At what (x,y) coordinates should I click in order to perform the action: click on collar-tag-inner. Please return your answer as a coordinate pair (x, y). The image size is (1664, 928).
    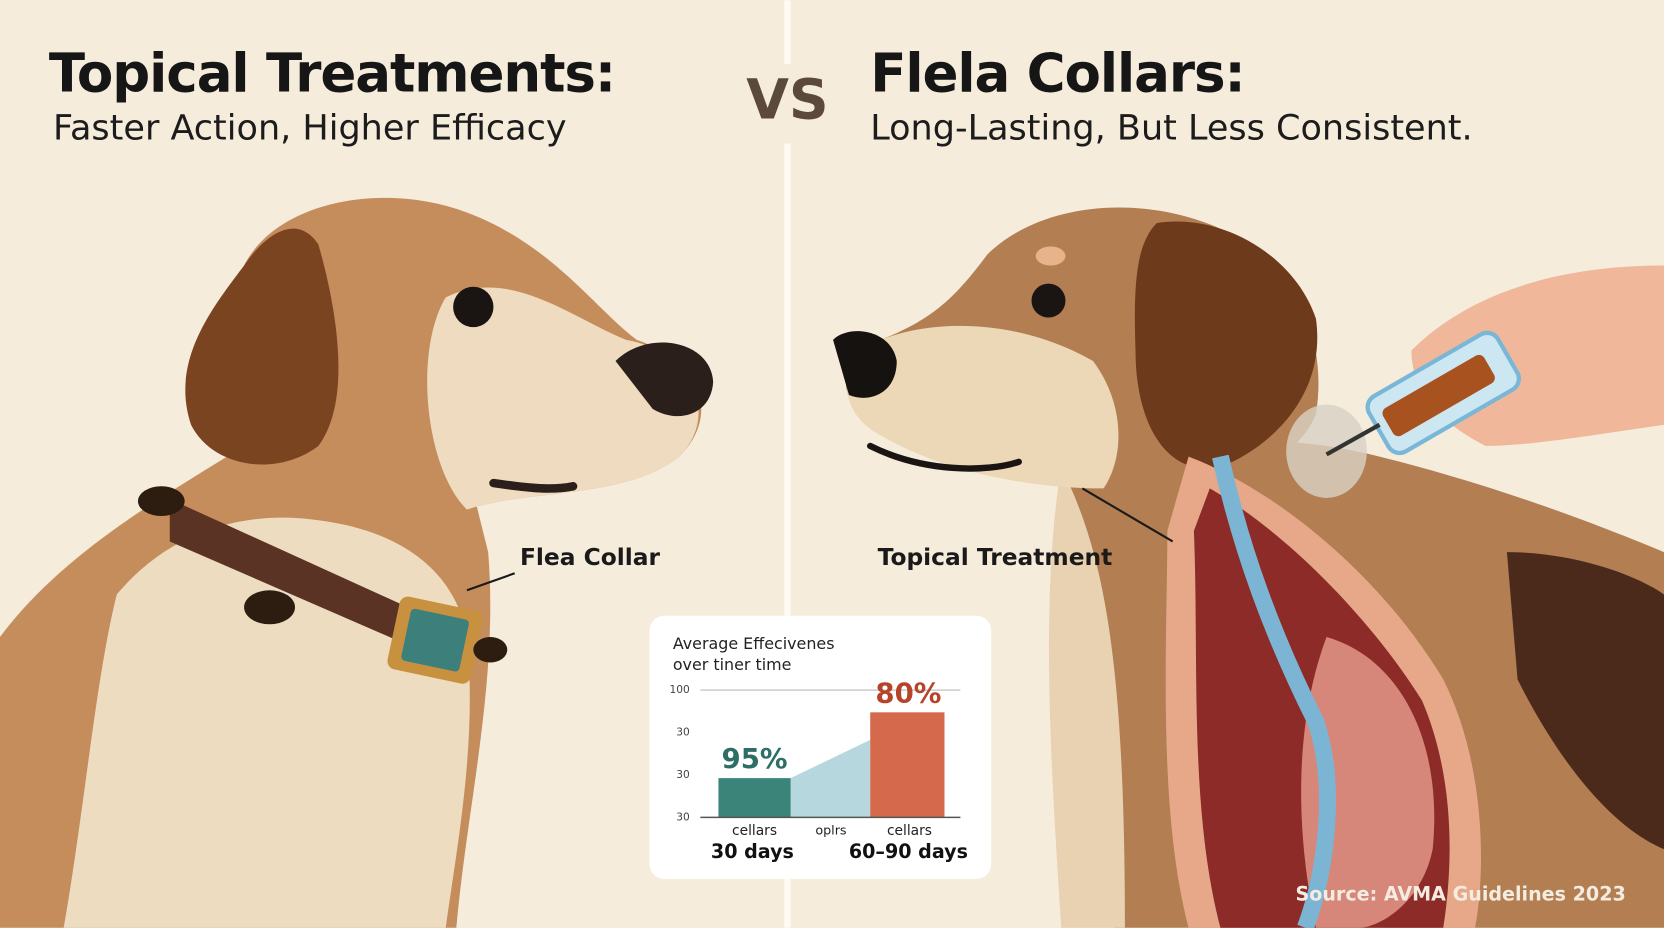
    Looking at the image, I should click on (435, 640).